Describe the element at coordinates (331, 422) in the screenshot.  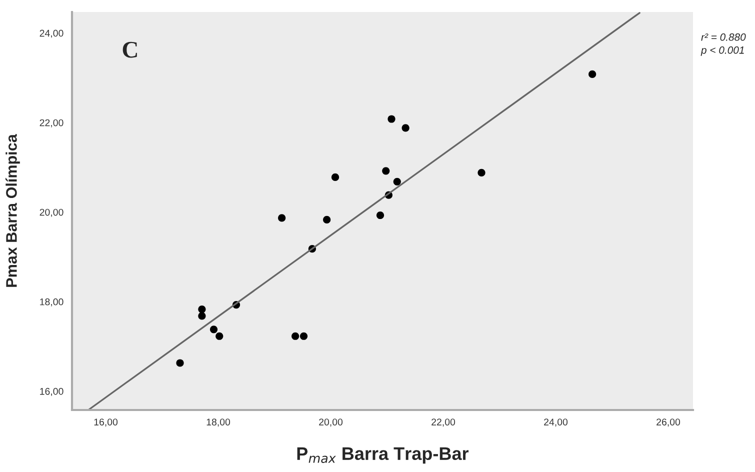
I see `x-tick-label: 20,00` at that location.